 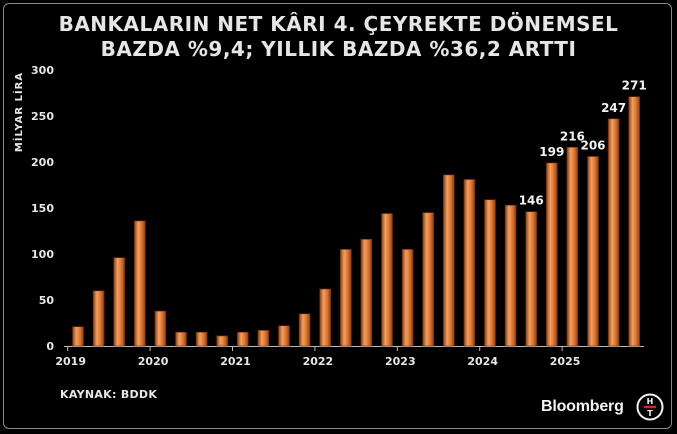 I want to click on x-tick-label: 2021, so click(x=235, y=361).